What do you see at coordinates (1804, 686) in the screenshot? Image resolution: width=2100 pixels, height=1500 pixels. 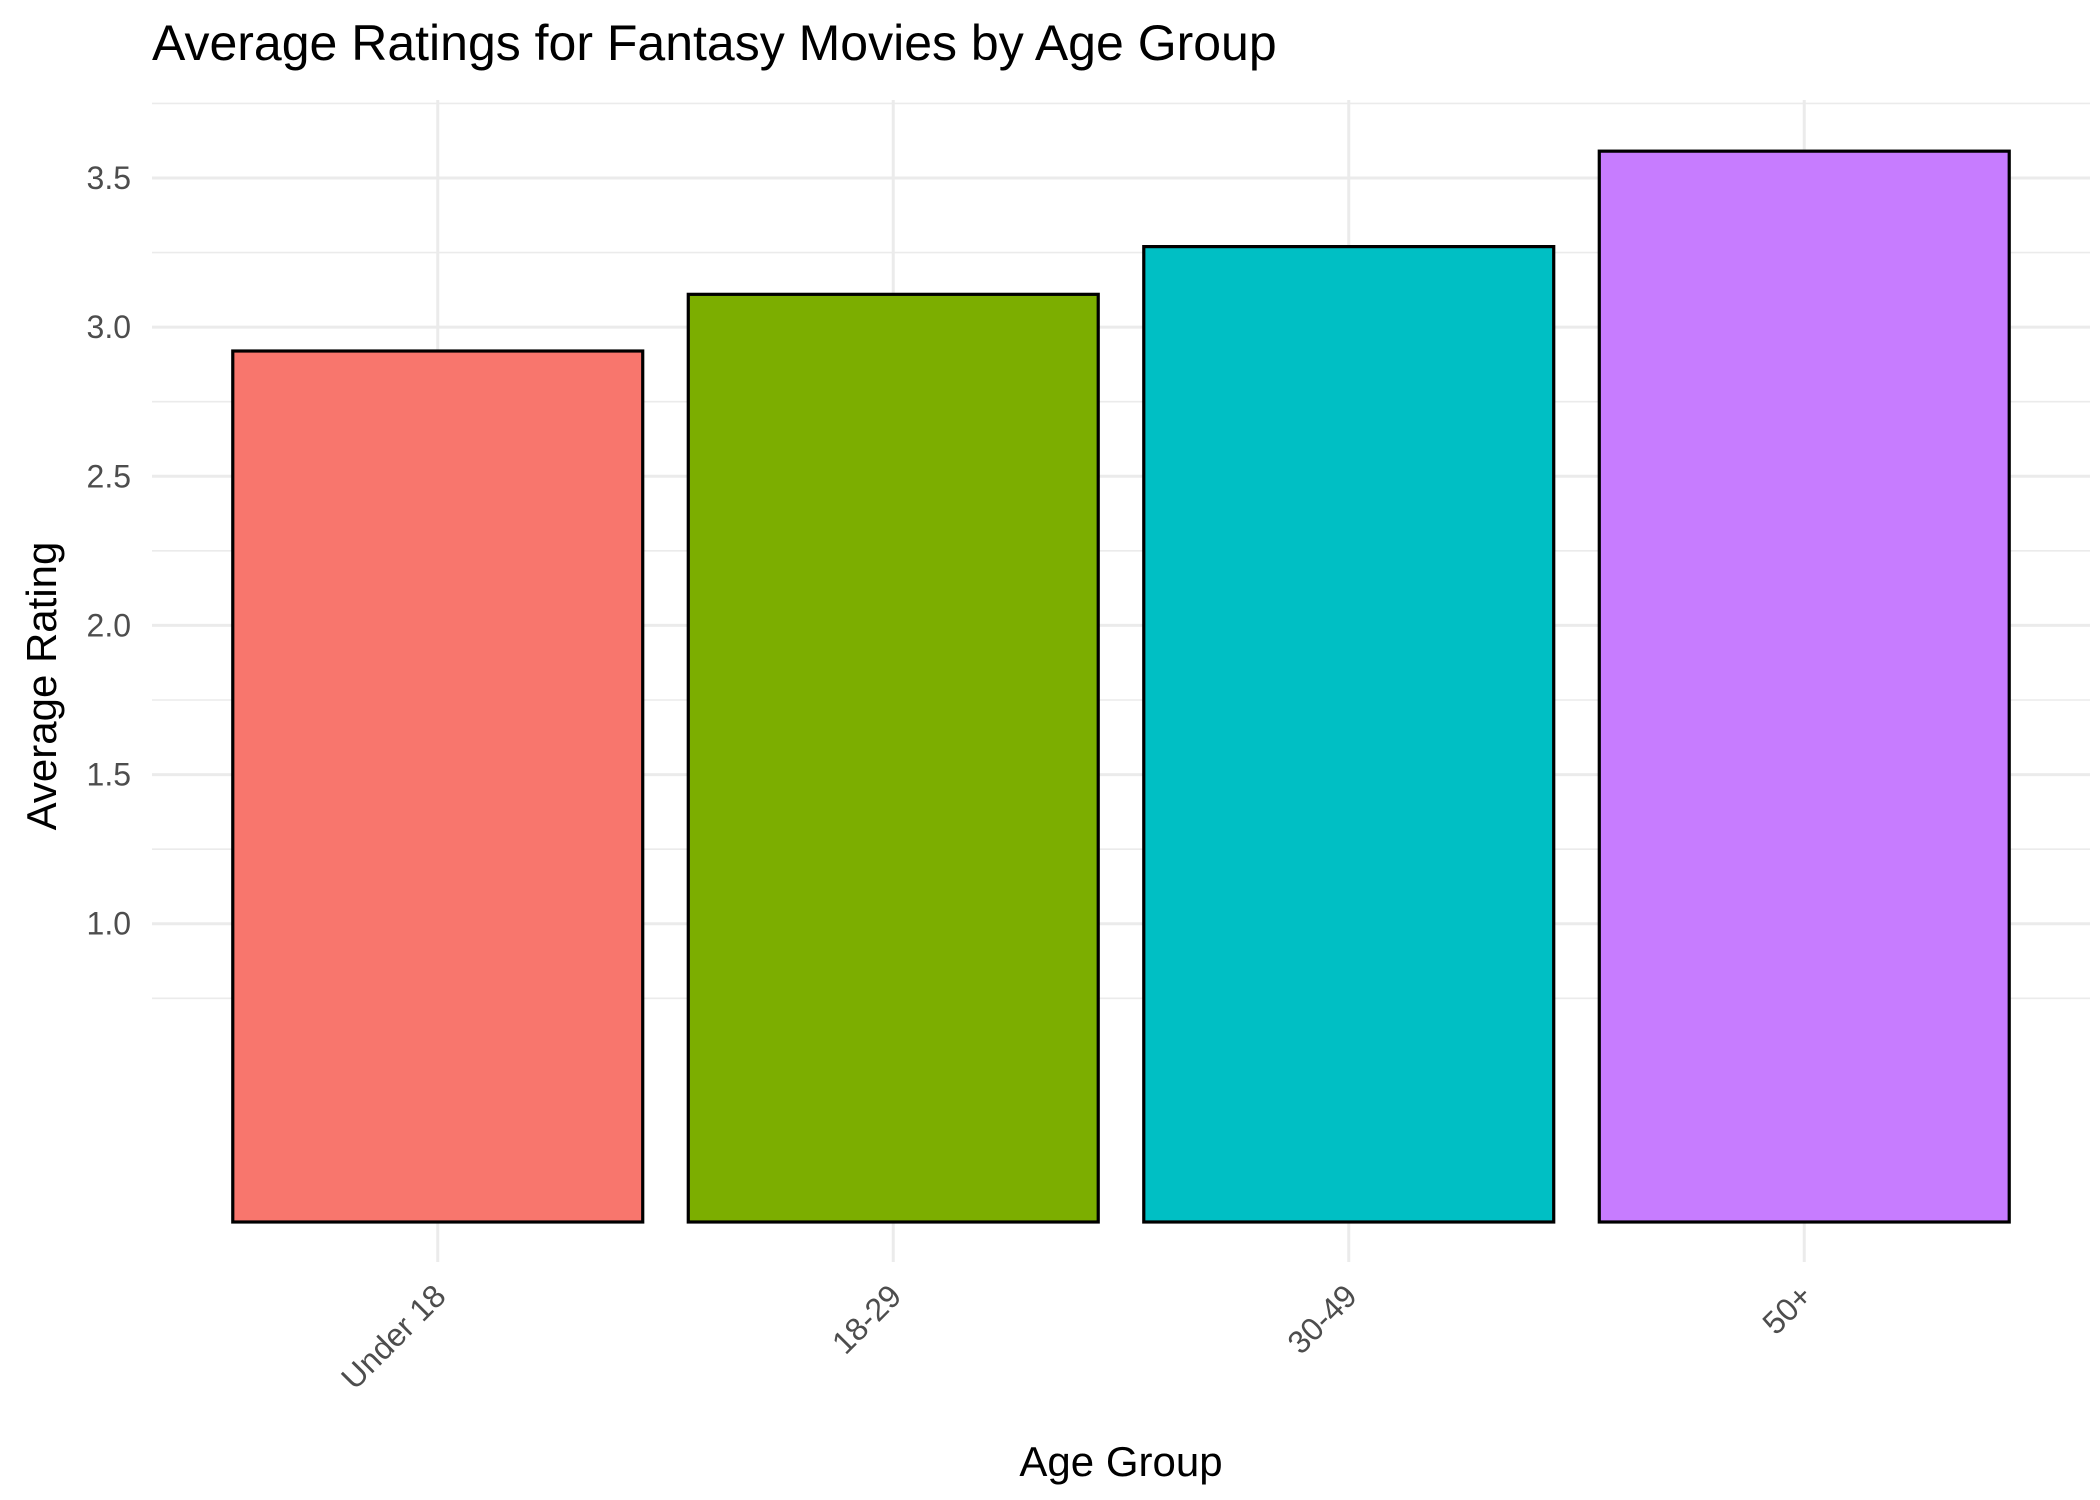 I see `bar-50-` at bounding box center [1804, 686].